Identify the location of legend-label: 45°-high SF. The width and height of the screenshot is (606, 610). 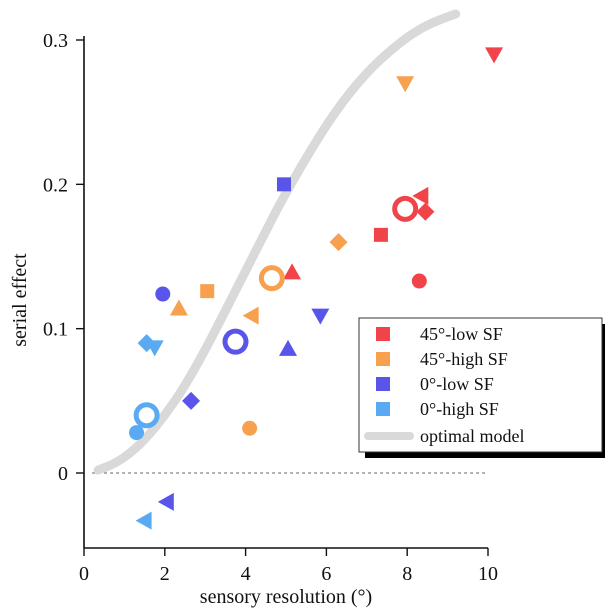
(464, 359).